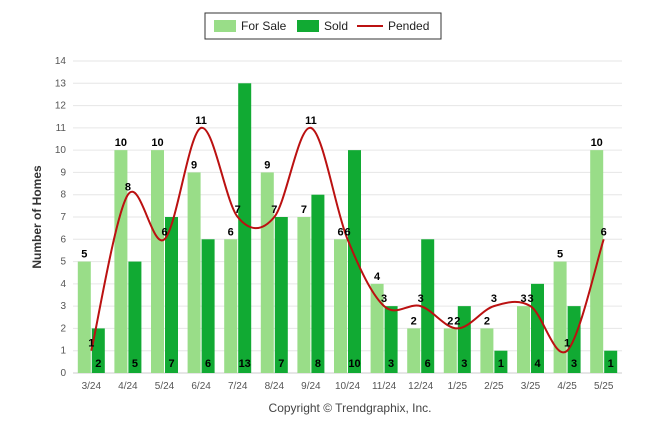 This screenshot has height=434, width=646. I want to click on label-for-sale-3/24: 5, so click(84, 255).